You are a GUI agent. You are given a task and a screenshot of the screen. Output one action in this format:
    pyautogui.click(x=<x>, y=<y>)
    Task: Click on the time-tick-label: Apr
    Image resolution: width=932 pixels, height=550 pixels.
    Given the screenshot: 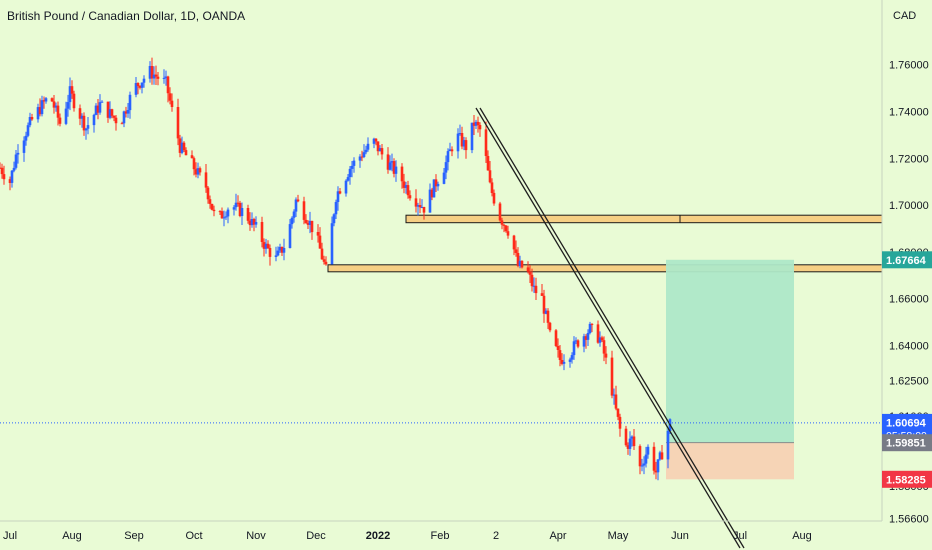 What is the action you would take?
    pyautogui.click(x=557, y=536)
    